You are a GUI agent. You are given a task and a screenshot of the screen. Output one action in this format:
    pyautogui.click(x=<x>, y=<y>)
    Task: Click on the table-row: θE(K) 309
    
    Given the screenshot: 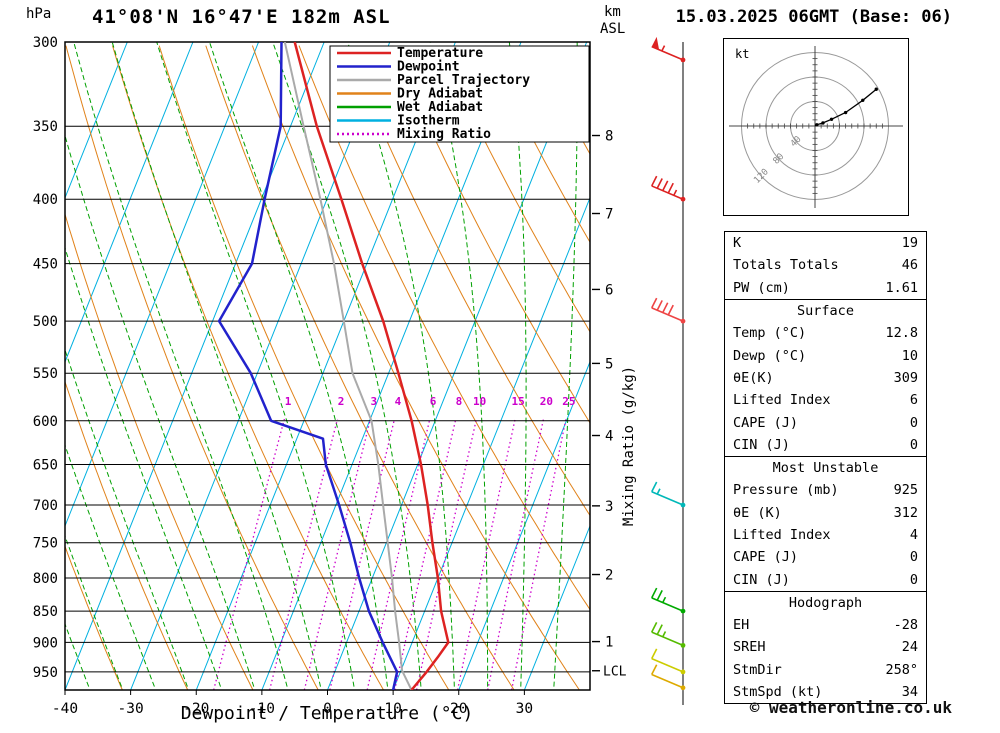 What is the action you would take?
    pyautogui.click(x=825, y=378)
    